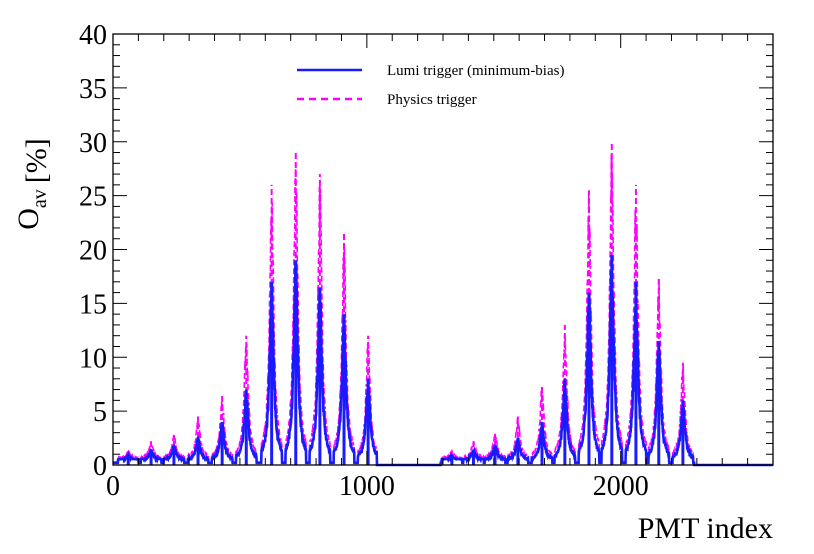  I want to click on x-axis-label: PMT index, so click(705, 528).